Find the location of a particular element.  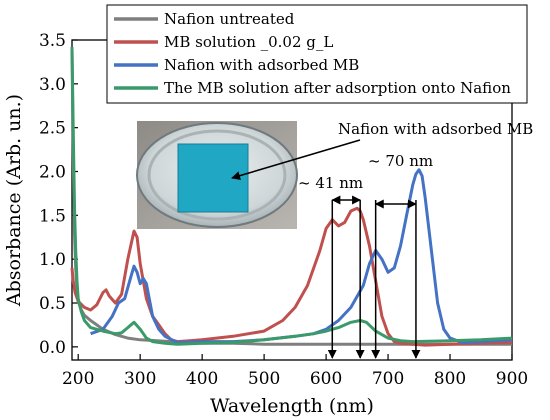

x-tick-label: 300 is located at coordinates (140, 379).